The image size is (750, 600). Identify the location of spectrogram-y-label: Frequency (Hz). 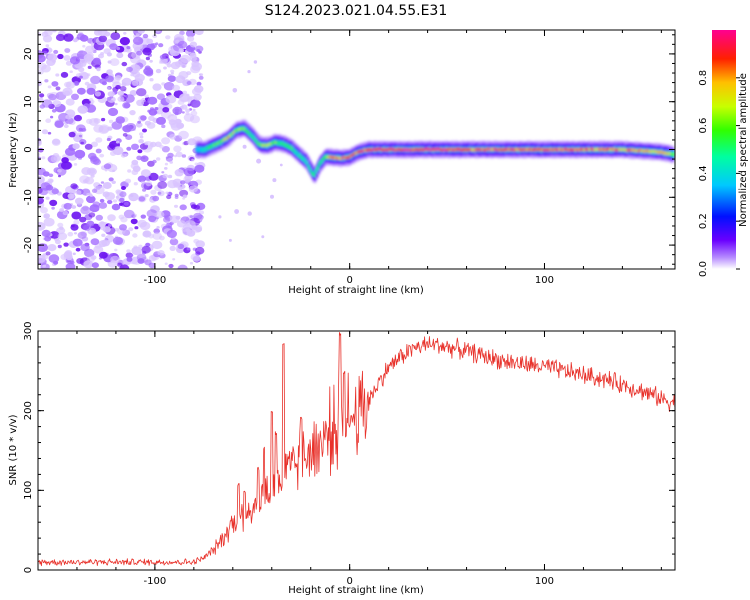
(13, 150).